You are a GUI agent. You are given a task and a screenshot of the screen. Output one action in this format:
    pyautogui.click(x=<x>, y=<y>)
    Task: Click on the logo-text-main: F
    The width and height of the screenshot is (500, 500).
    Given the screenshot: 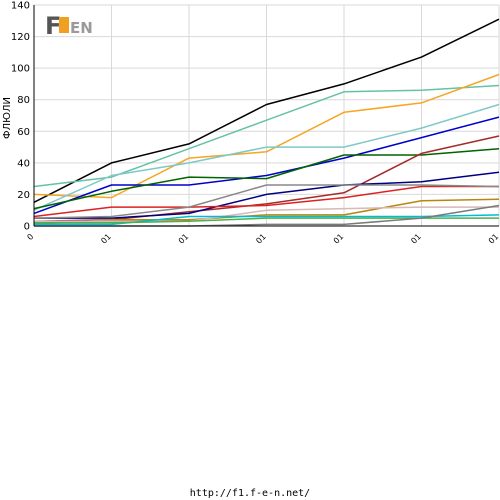 What is the action you would take?
    pyautogui.click(x=53, y=26)
    